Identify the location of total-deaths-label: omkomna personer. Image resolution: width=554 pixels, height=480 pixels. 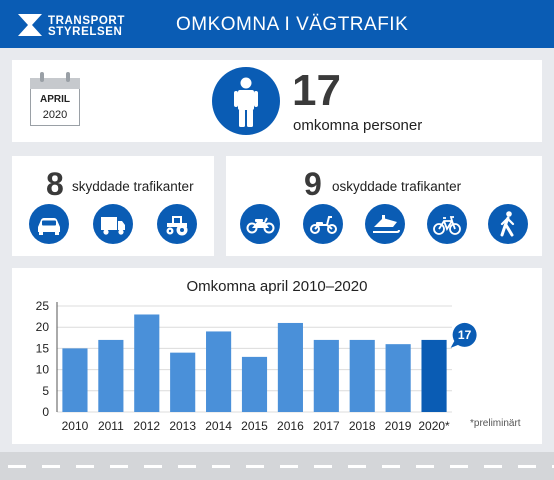
(358, 125).